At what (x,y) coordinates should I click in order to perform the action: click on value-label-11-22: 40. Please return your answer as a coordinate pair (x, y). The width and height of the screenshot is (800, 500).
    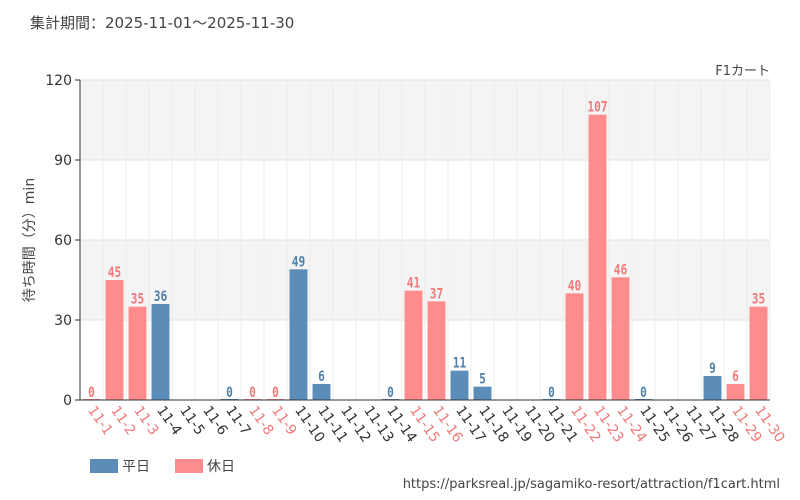
    Looking at the image, I should click on (574, 285).